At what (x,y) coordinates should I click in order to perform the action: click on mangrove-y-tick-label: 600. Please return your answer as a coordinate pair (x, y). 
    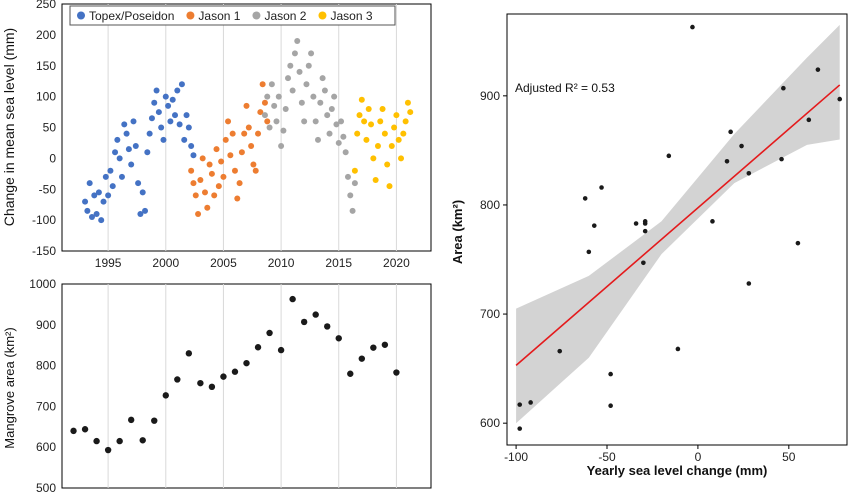
    Looking at the image, I should click on (46, 447).